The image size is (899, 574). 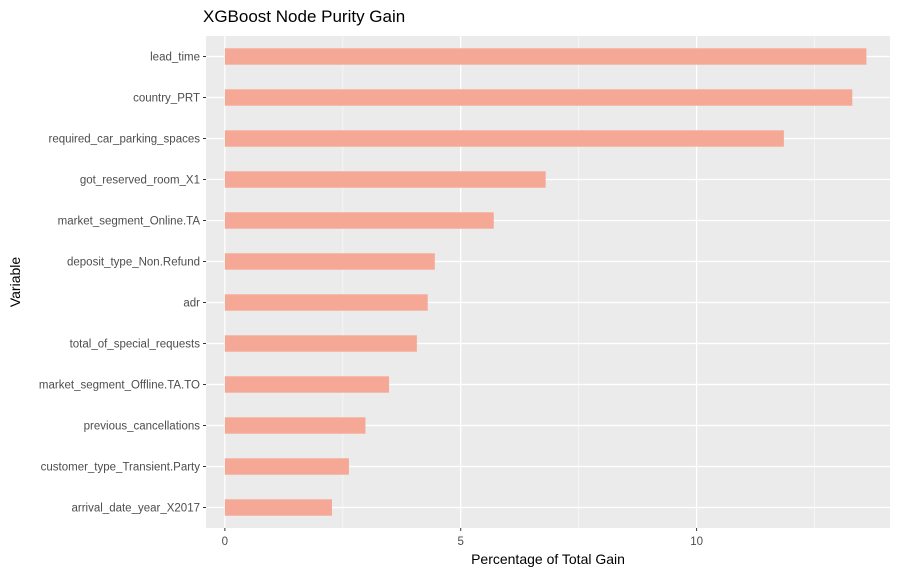 I want to click on bar-total_of_special_requests, so click(x=320, y=343).